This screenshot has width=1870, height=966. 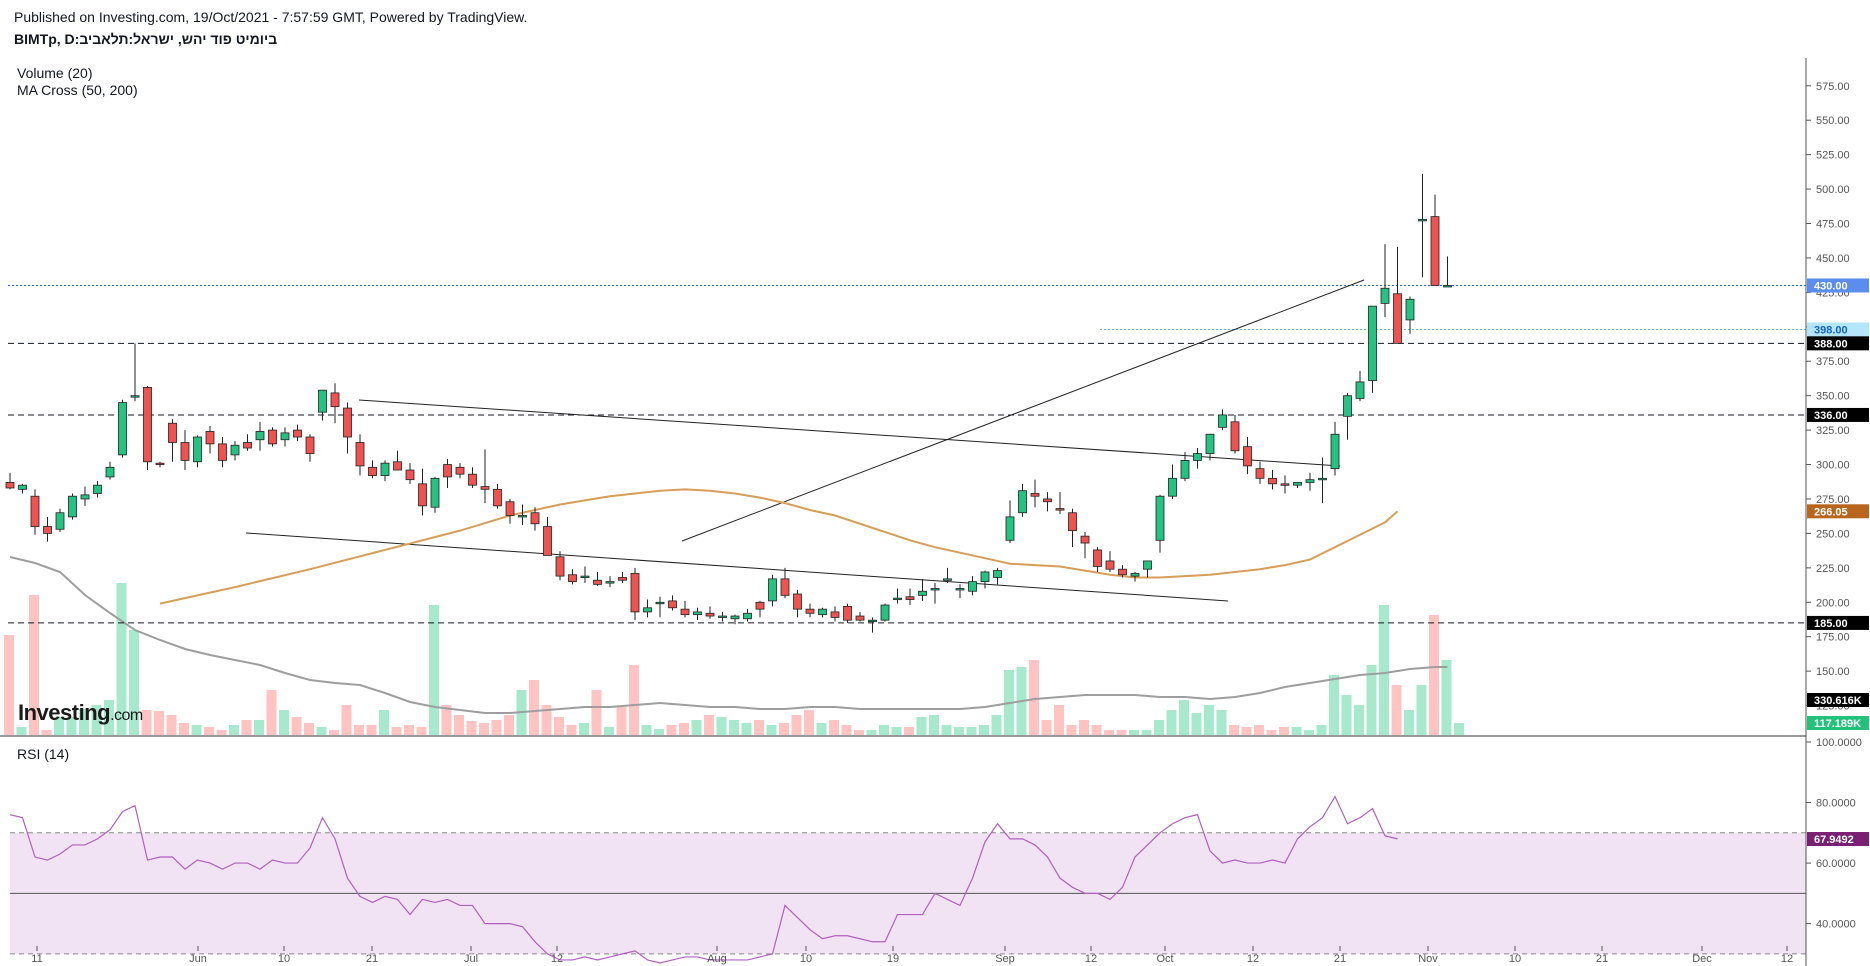 I want to click on volume-indicator-label: Volume (20), so click(x=55, y=73).